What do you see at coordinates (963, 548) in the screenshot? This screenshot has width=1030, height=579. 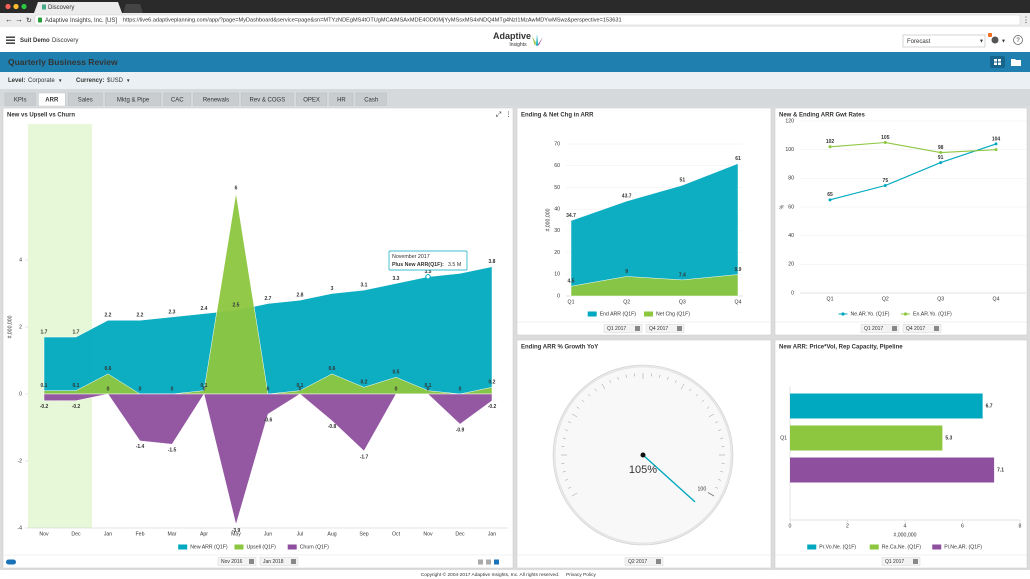 I see `legend-label: Pi.Ne.AR. (Q1F)` at bounding box center [963, 548].